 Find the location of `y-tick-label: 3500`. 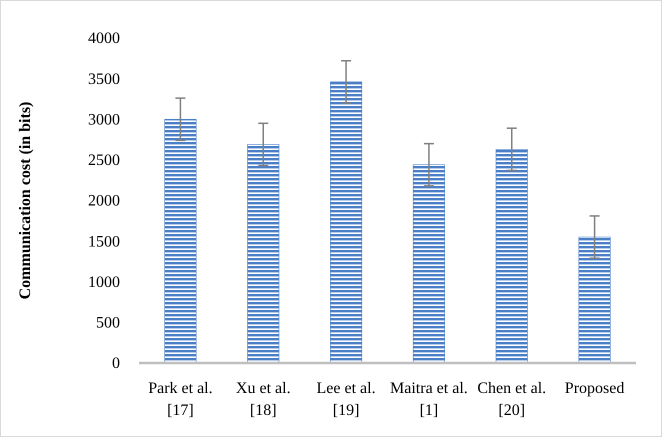

y-tick-label: 3500 is located at coordinates (104, 79).